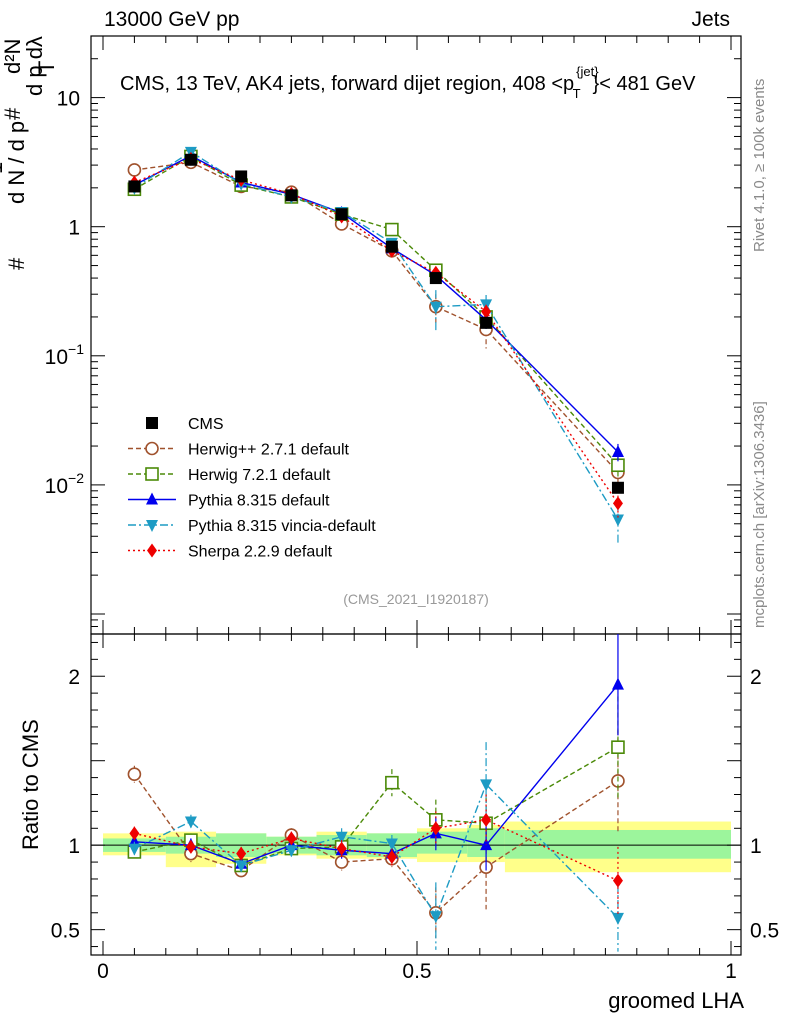 This screenshot has width=786, height=1024. I want to click on y-tick-label: 10⁻¹, so click(65, 355).